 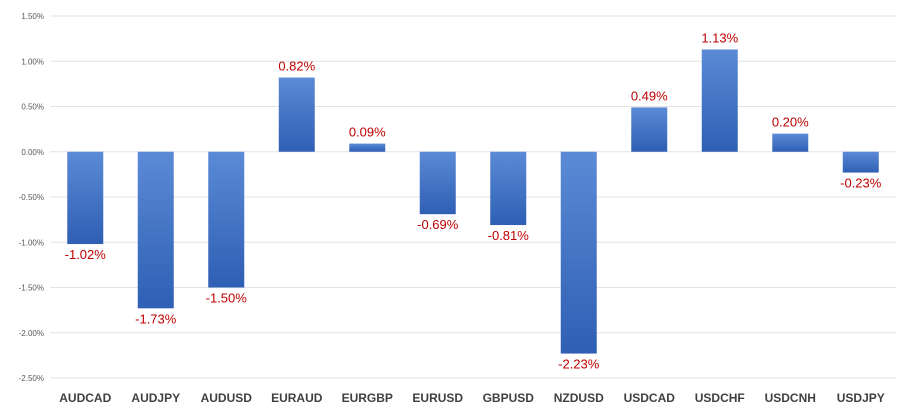 I want to click on category-label-usdchf: USDCHF, so click(x=720, y=398).